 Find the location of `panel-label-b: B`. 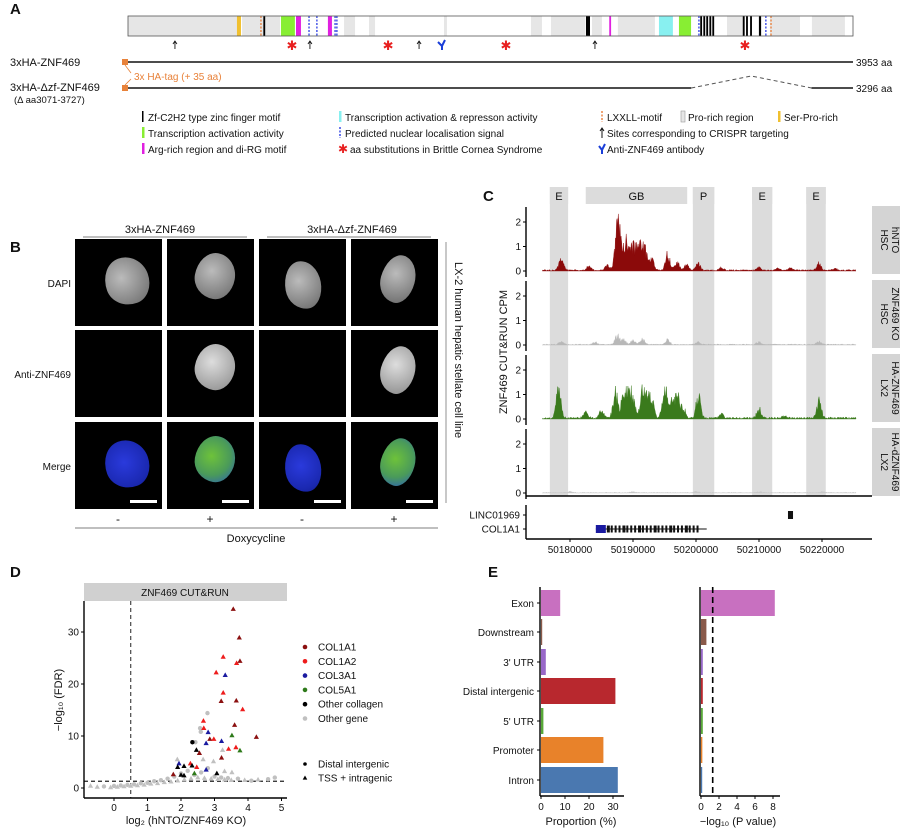

panel-label-b: B is located at coordinates (15, 247).